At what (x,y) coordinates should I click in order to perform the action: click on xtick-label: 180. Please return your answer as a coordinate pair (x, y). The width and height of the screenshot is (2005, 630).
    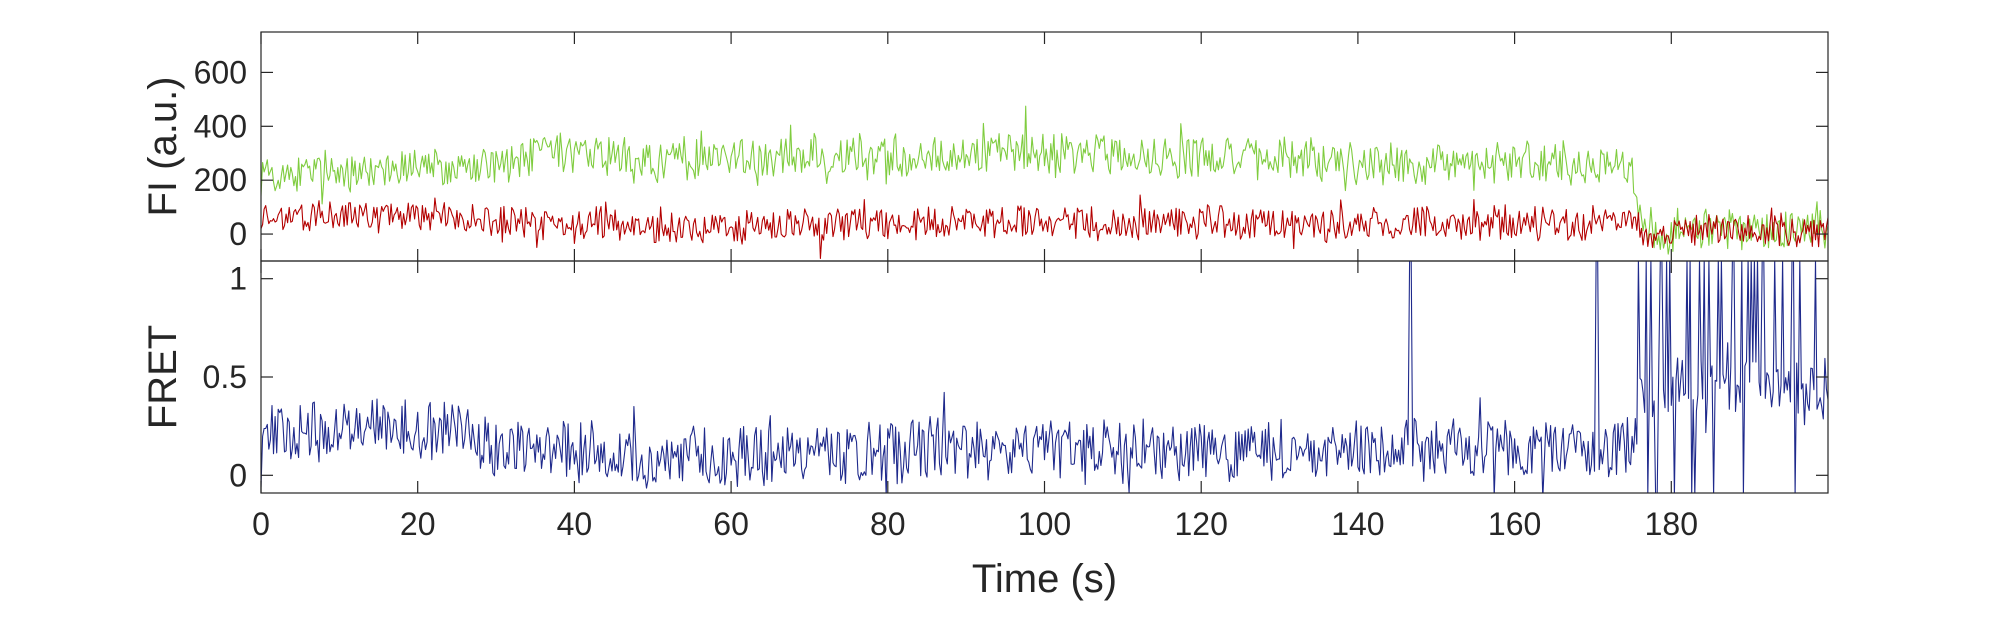
    Looking at the image, I should click on (1671, 524).